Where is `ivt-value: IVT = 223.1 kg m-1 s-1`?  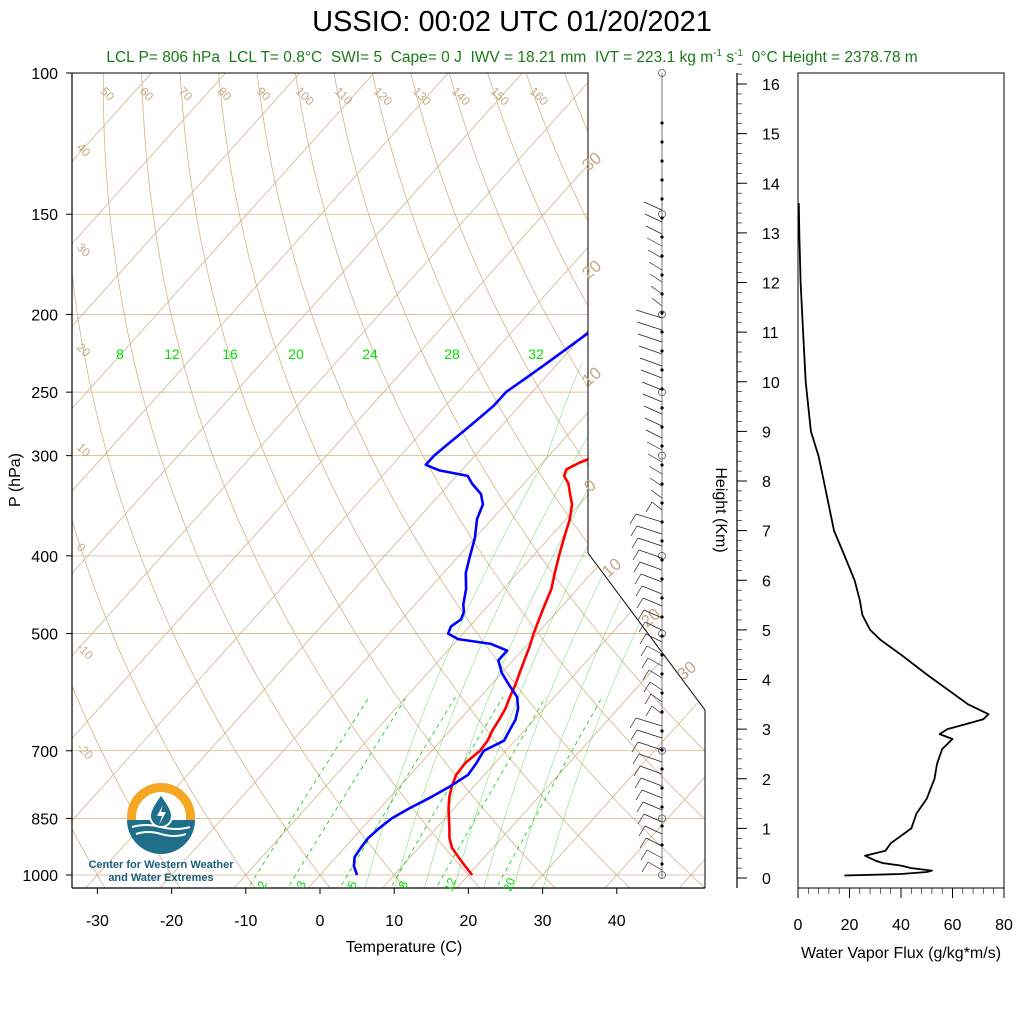
ivt-value: IVT = 223.1 kg m-1 s-1 is located at coordinates (668, 57).